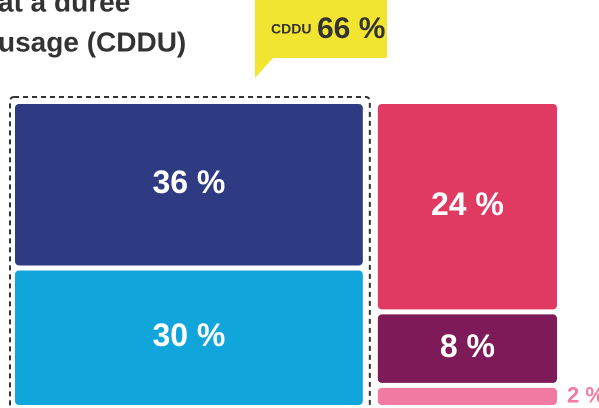 This screenshot has width=599, height=408. What do you see at coordinates (351, 28) in the screenshot?
I see `callout-value: 66 %` at bounding box center [351, 28].